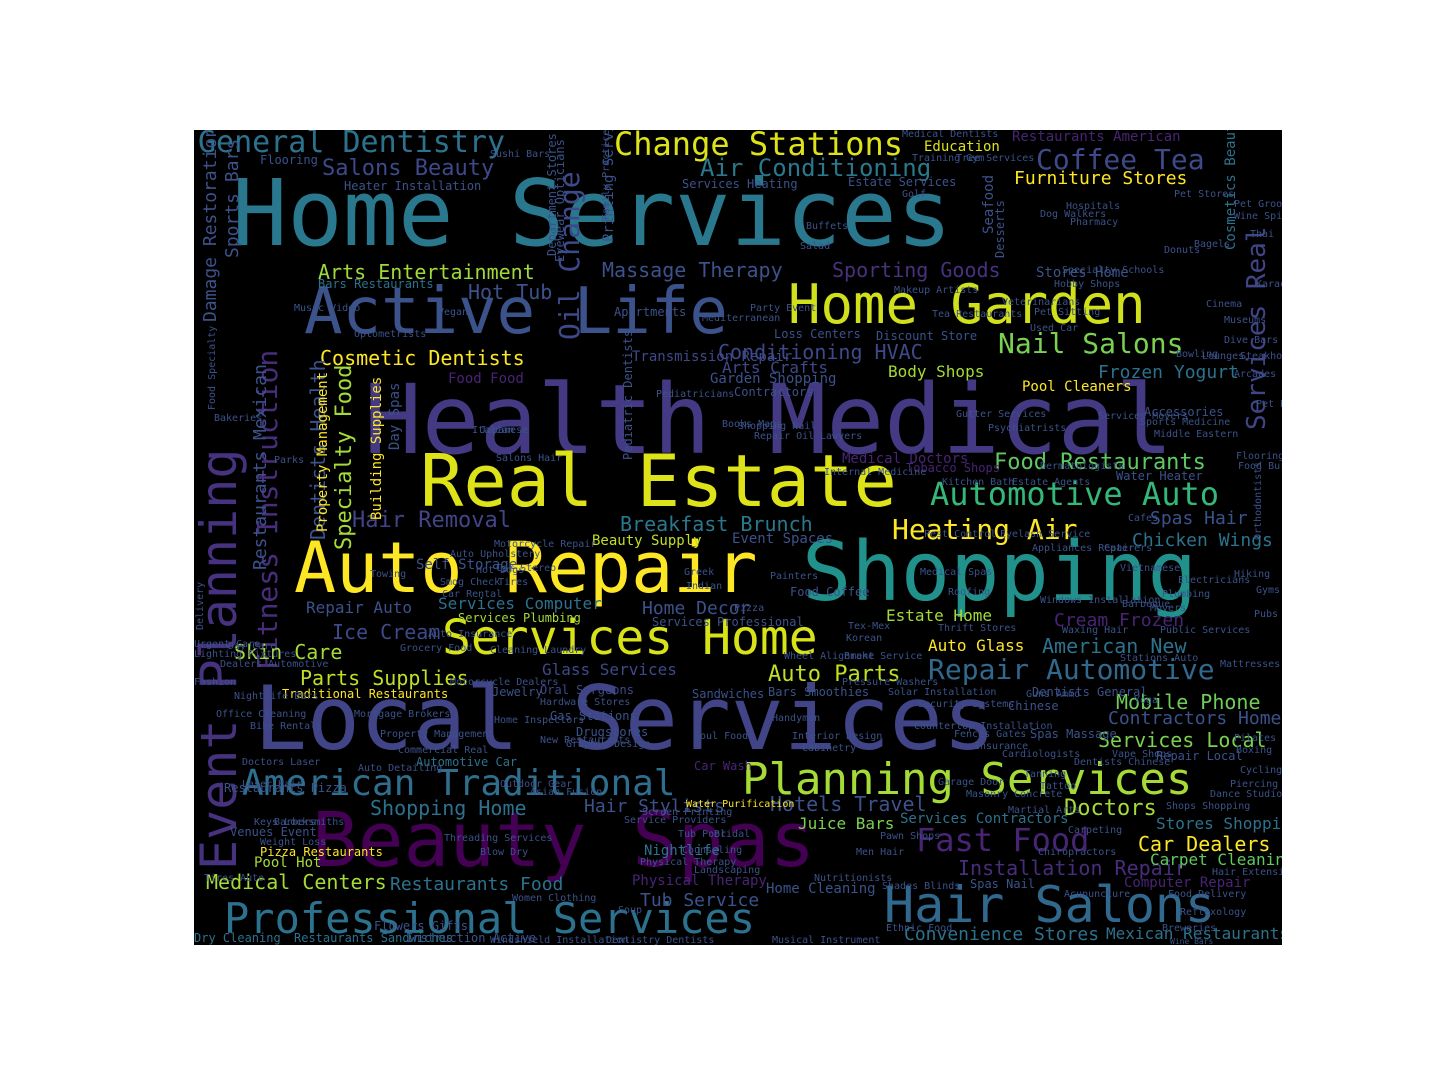 Image resolution: width=1440 pixels, height=1080 pixels. Describe the element at coordinates (971, 782) in the screenshot. I see `word-garage-door: Garage Door` at that location.